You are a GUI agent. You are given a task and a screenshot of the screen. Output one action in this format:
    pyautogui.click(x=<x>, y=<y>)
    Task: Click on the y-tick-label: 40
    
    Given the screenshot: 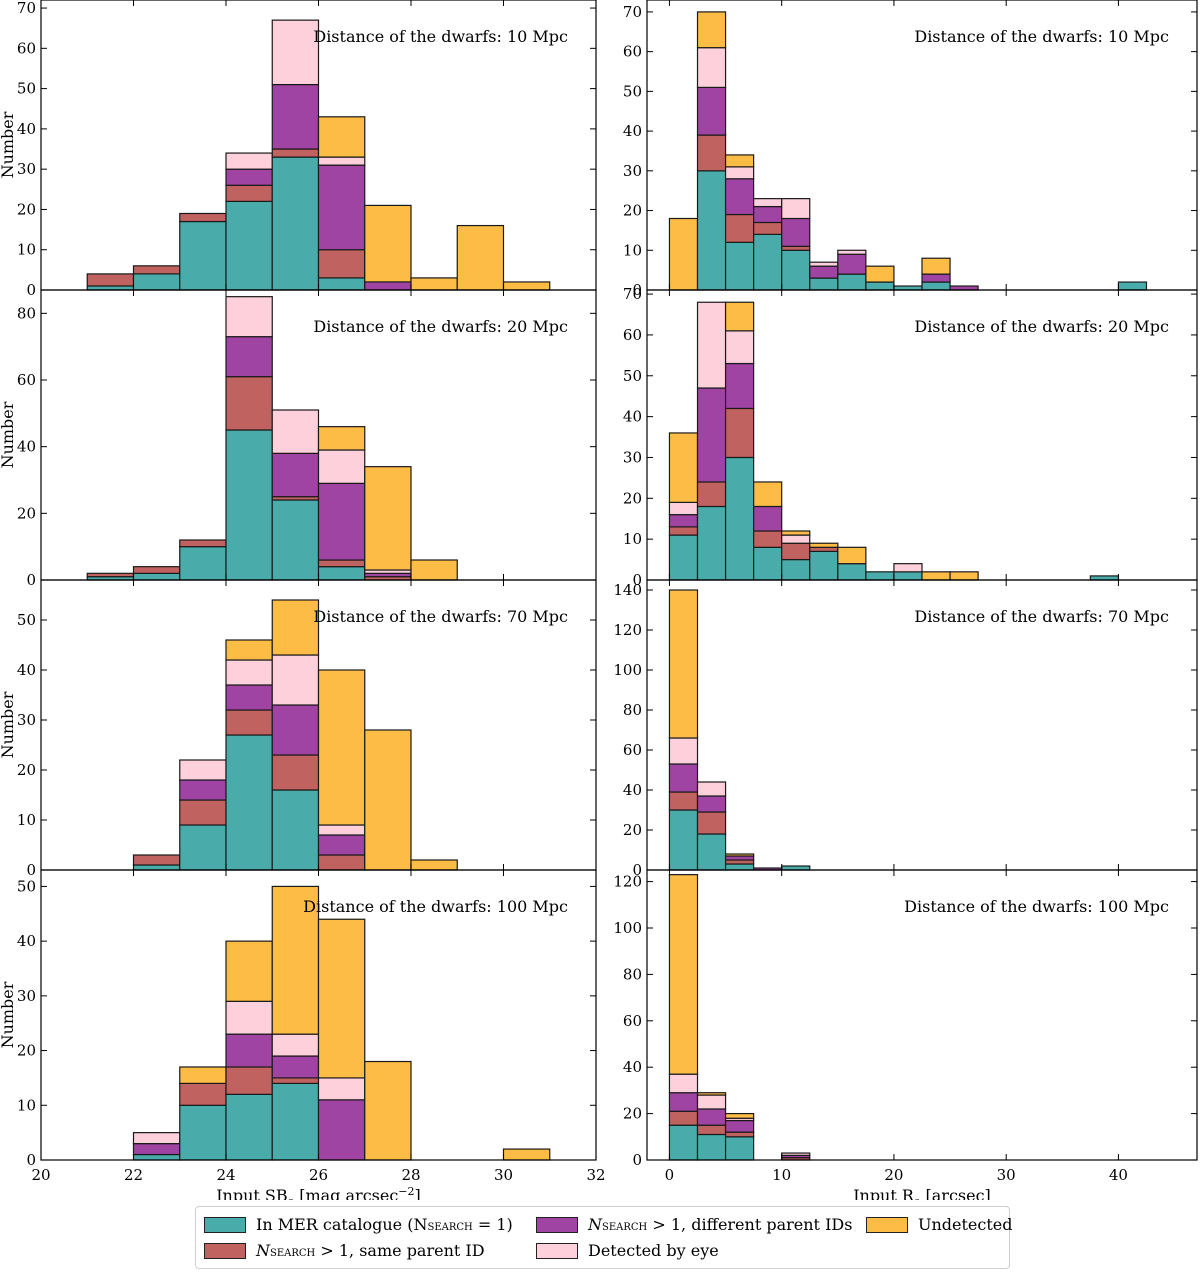 What is the action you would take?
    pyautogui.click(x=26, y=447)
    